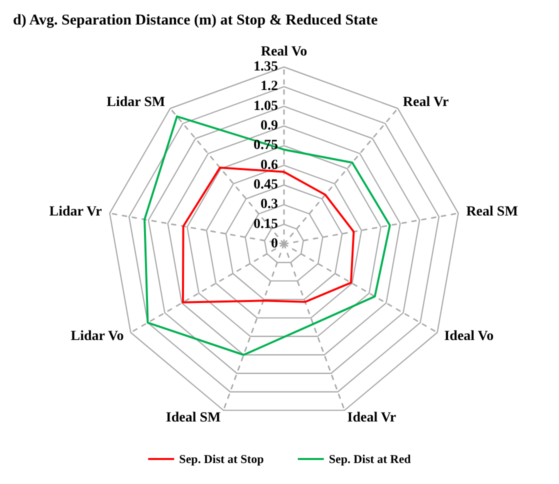 This screenshot has height=484, width=559. Describe the element at coordinates (97, 336) in the screenshot. I see `spoke-label: Lidar Vo` at that location.